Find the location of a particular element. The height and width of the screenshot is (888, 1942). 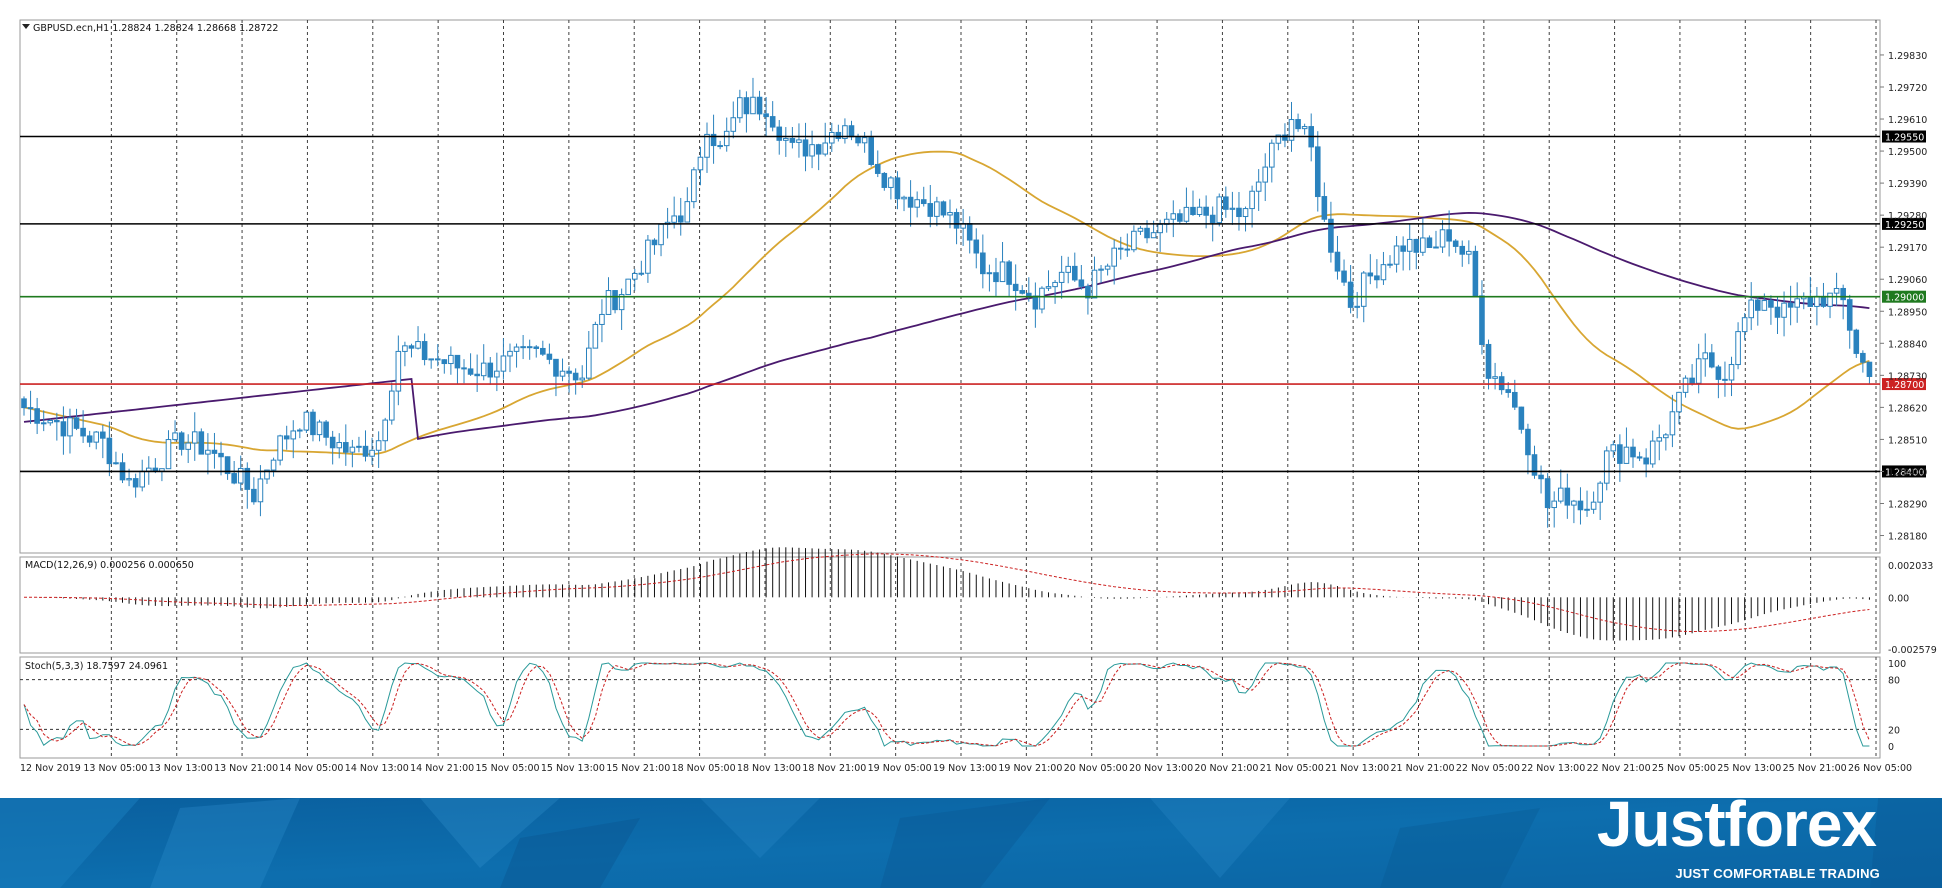

x-tick-label: 13 Nov 21:00 is located at coordinates (246, 768).